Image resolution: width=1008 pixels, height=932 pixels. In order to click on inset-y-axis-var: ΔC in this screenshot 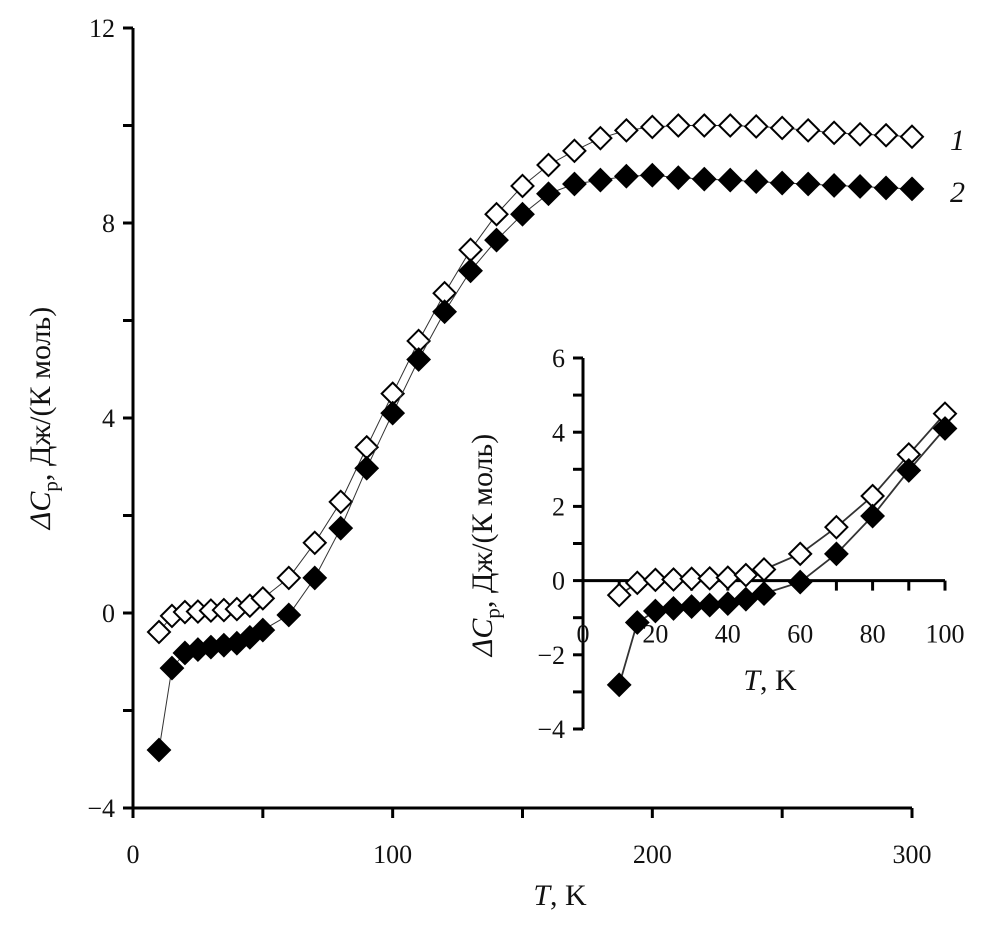, I will do `click(482, 638)`.